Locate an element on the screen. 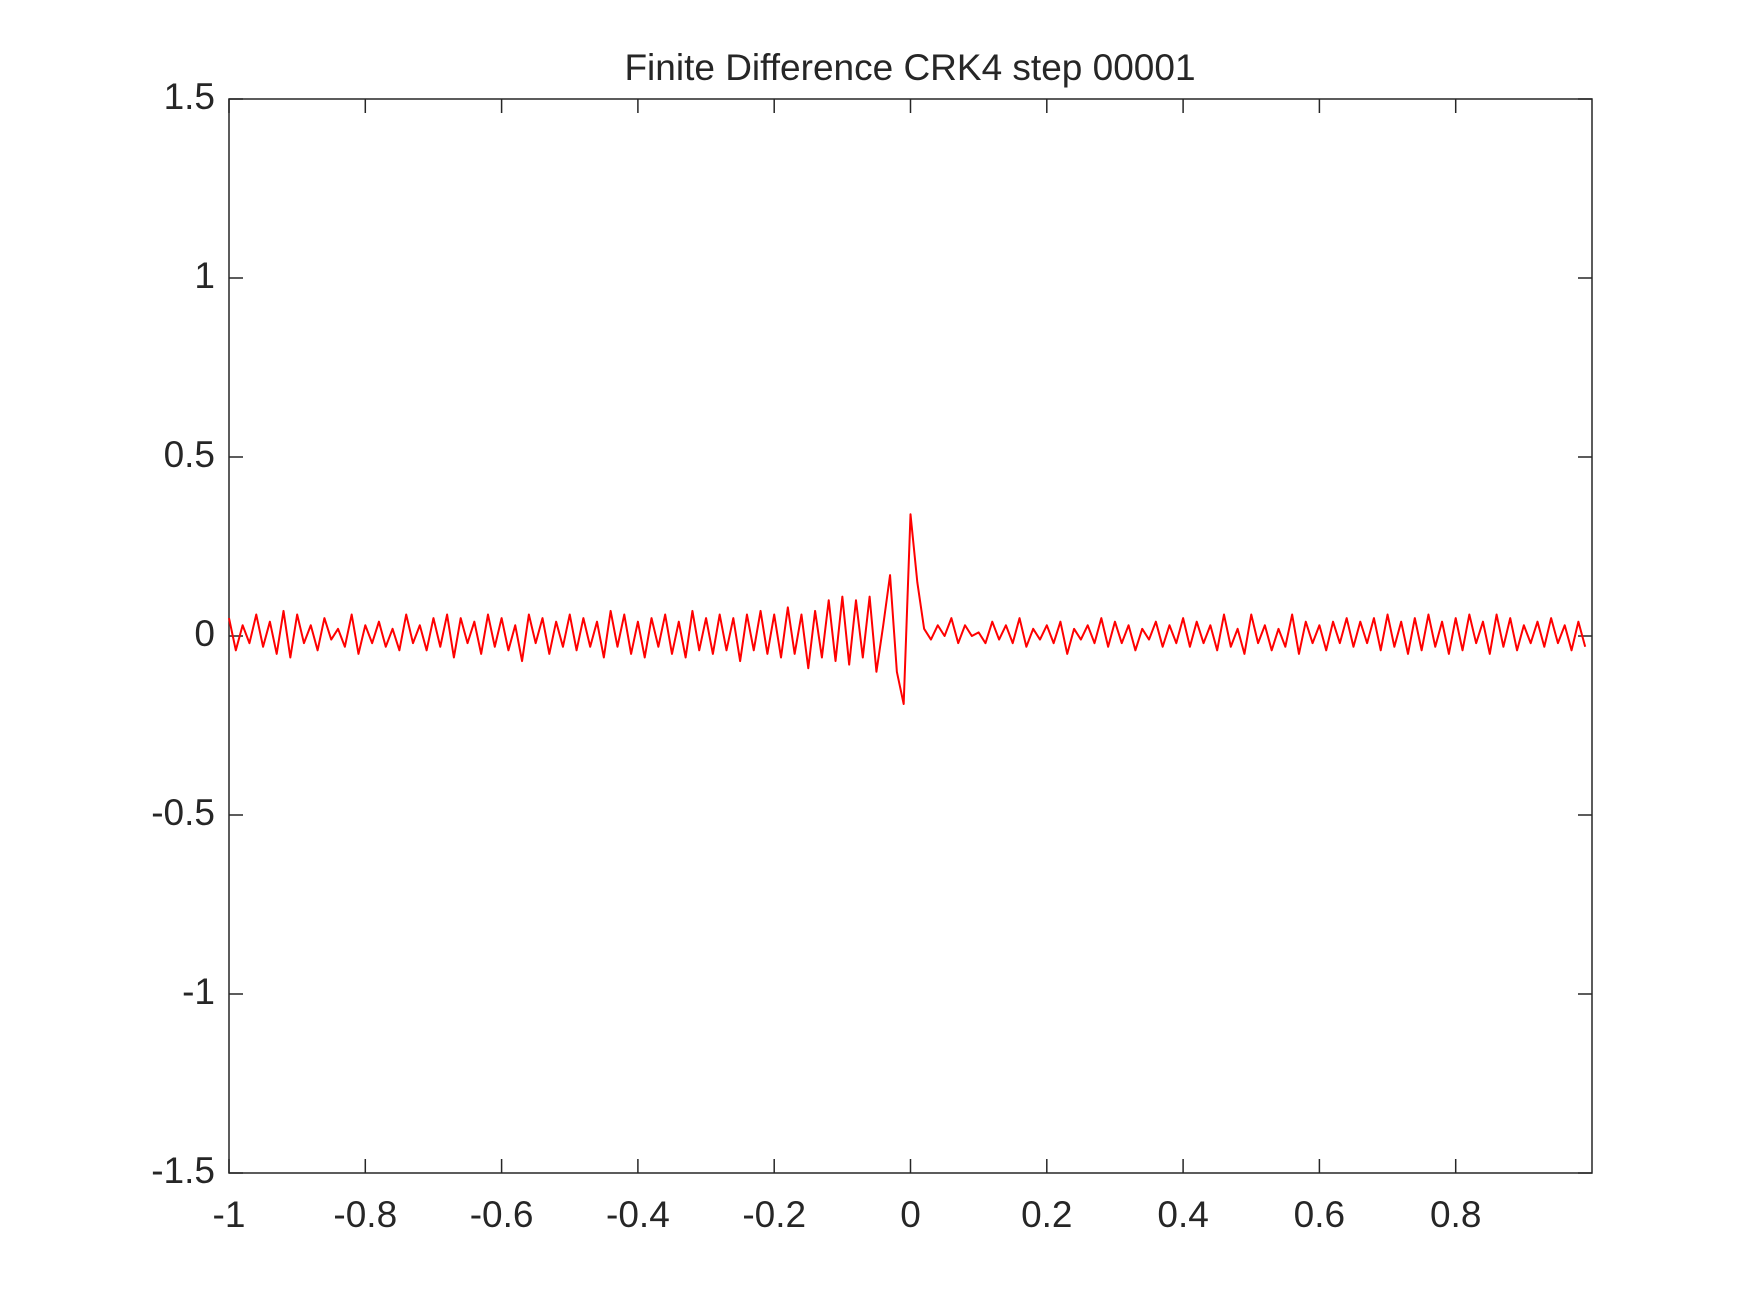  chart-title: Finite Difference CRK4 step 00001 is located at coordinates (909, 67).